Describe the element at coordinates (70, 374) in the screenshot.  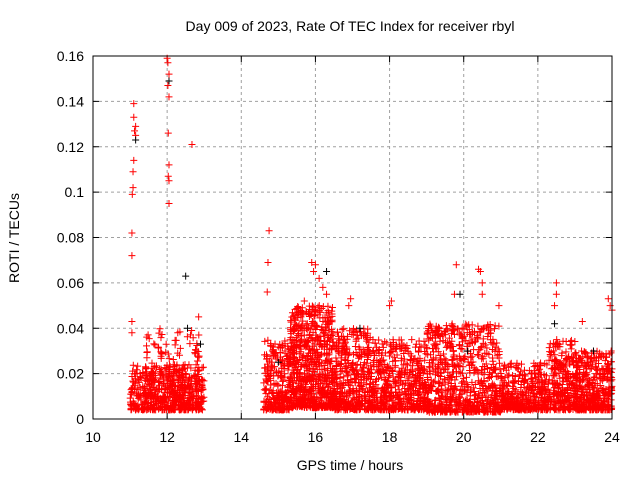
I see `y-tick-label: 0.02` at that location.